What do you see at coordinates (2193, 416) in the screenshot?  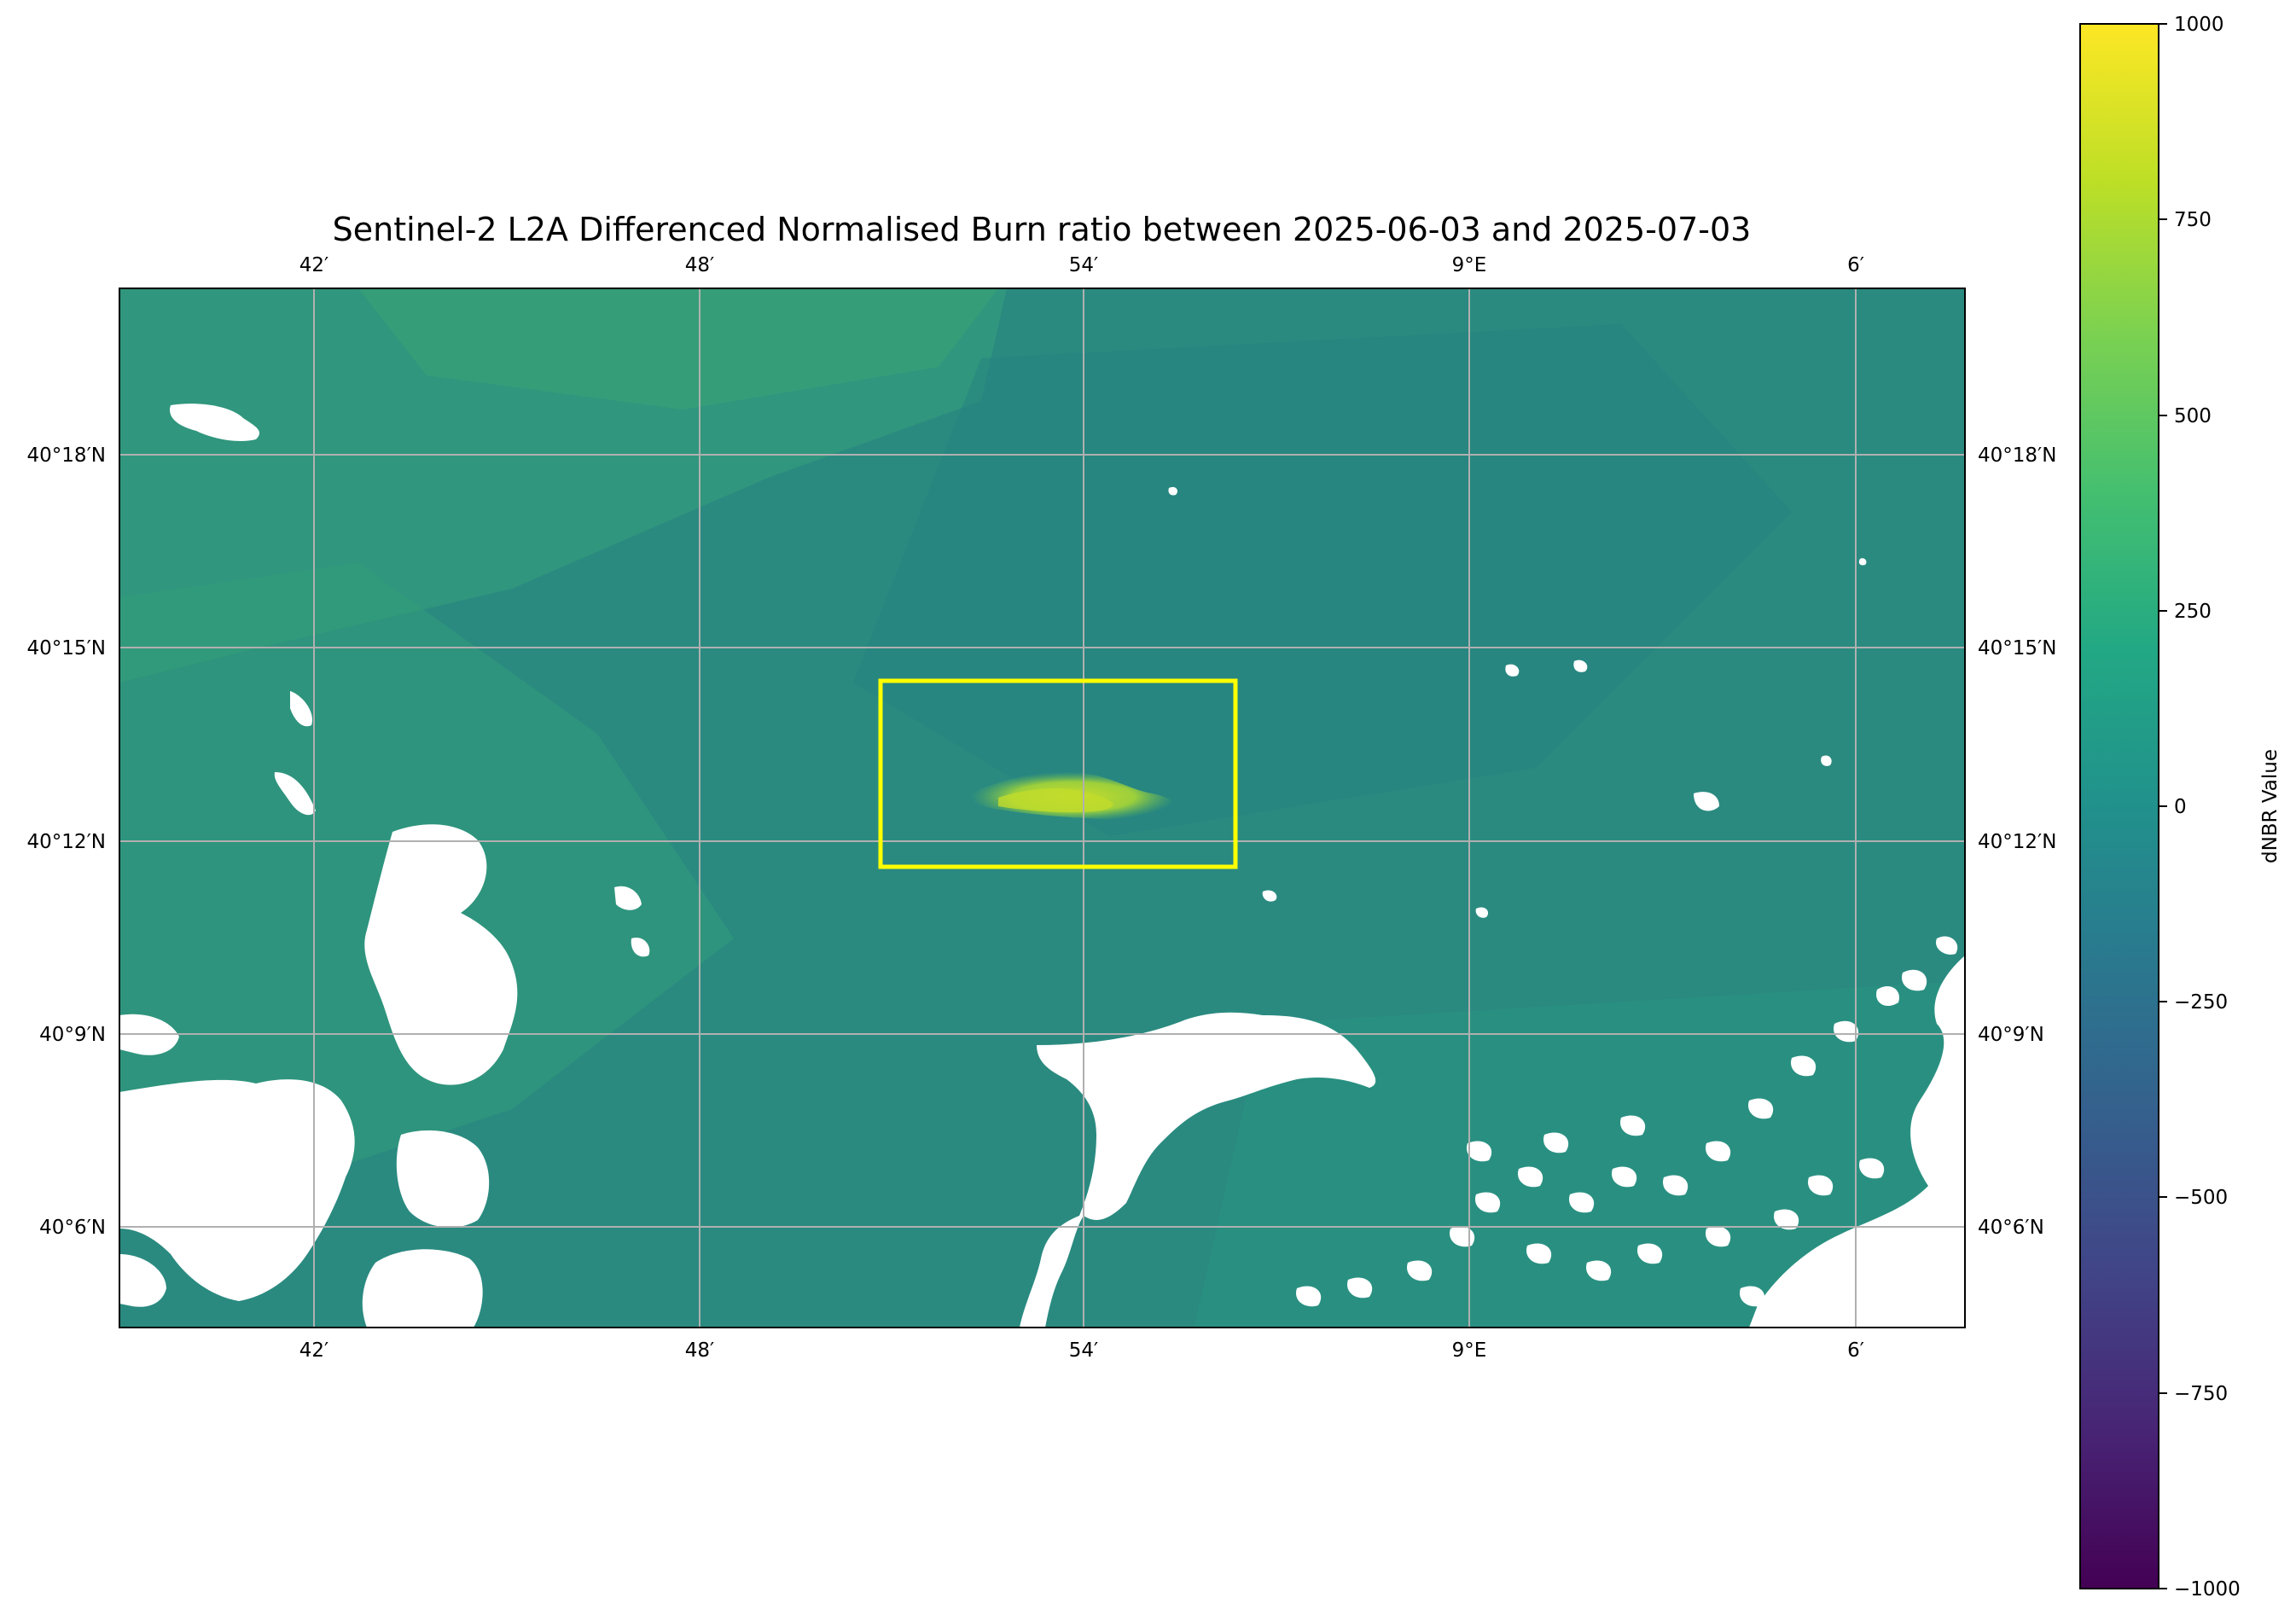 I see `colorbar-tick-label: 500` at bounding box center [2193, 416].